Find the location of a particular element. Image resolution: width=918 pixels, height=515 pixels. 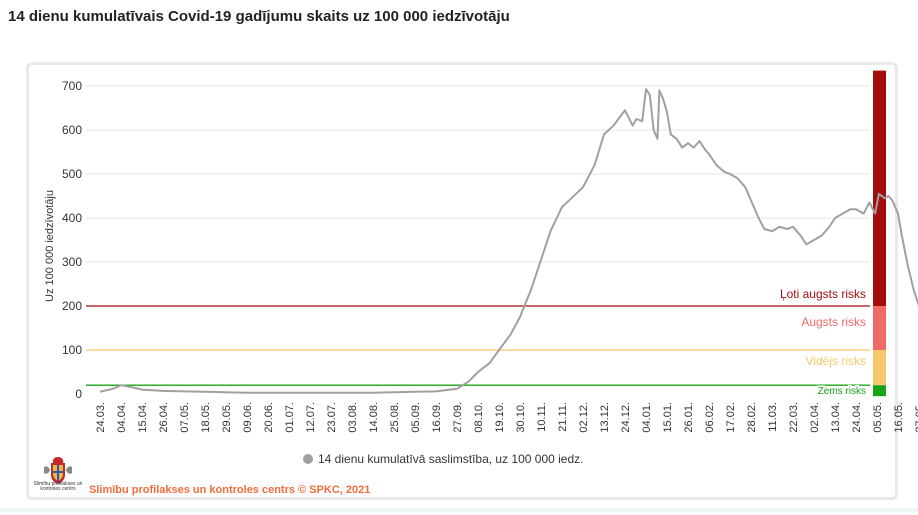

y-tick-label: 300 is located at coordinates (72, 262).